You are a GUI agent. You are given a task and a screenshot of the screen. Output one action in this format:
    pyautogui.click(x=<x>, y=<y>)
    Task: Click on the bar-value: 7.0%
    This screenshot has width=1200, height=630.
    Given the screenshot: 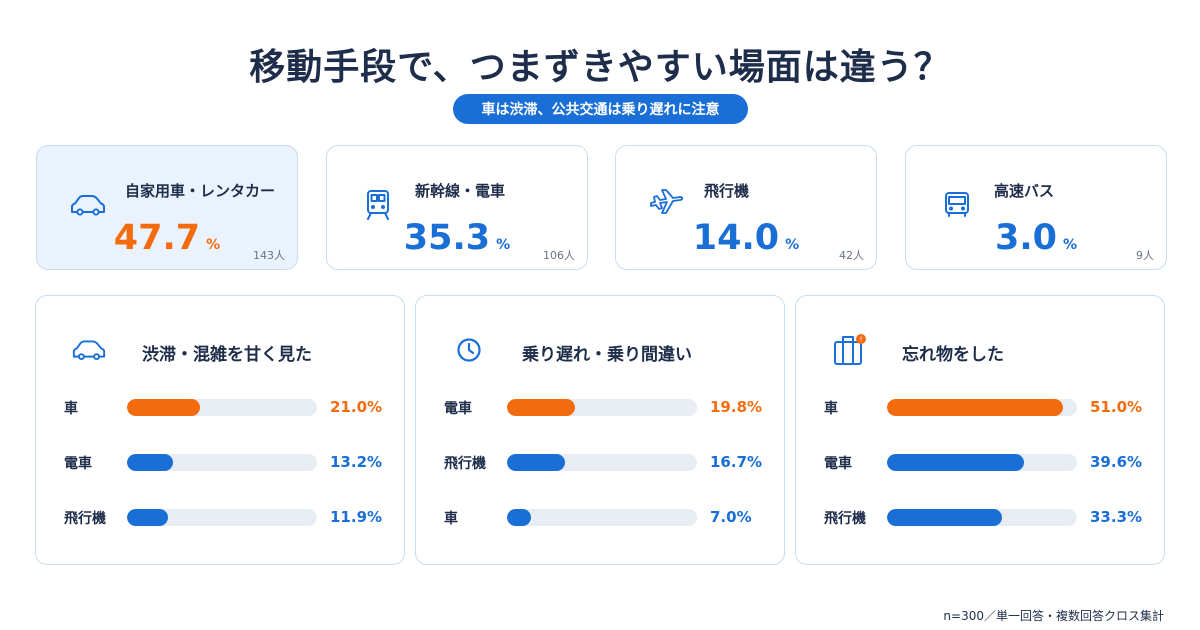 What is the action you would take?
    pyautogui.click(x=731, y=517)
    